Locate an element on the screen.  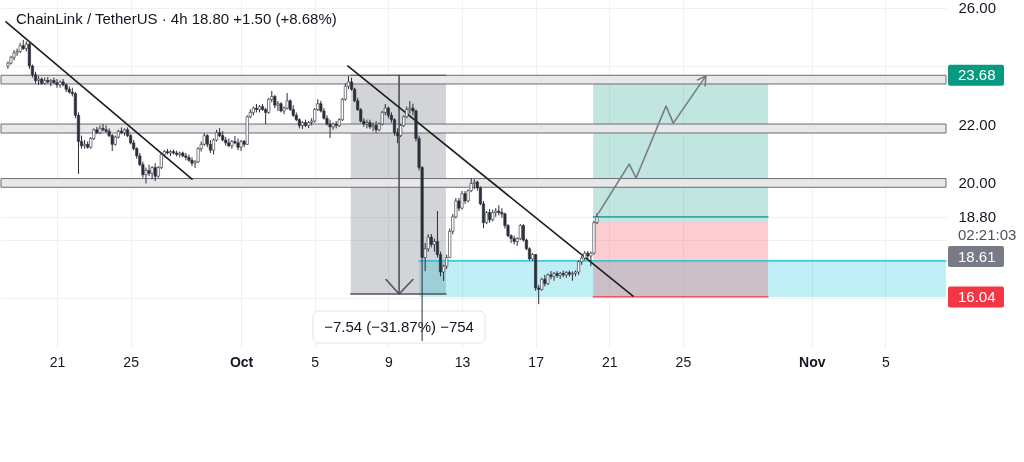
annotation: 16.04 is located at coordinates (977, 296).